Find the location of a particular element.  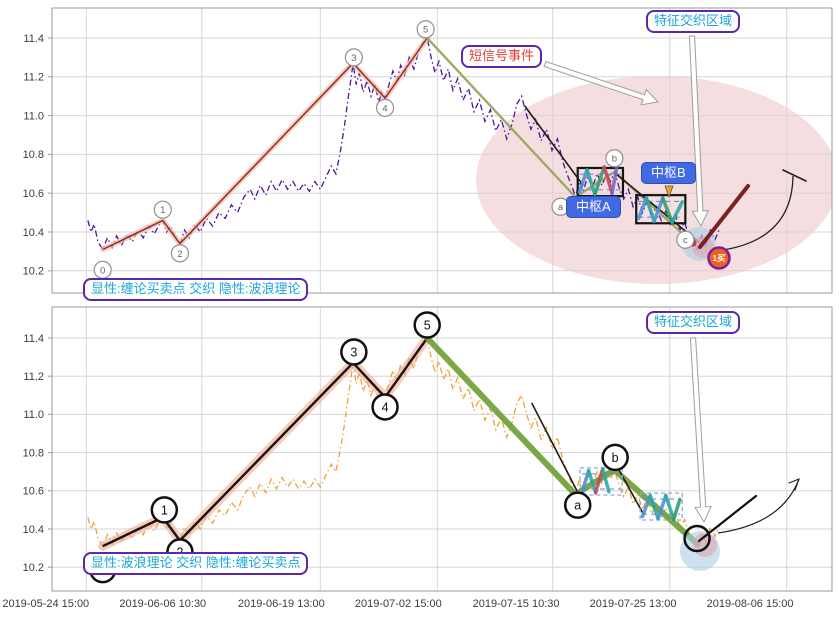

x-tick-label: 2019-06-06 10:30 is located at coordinates (162, 604).